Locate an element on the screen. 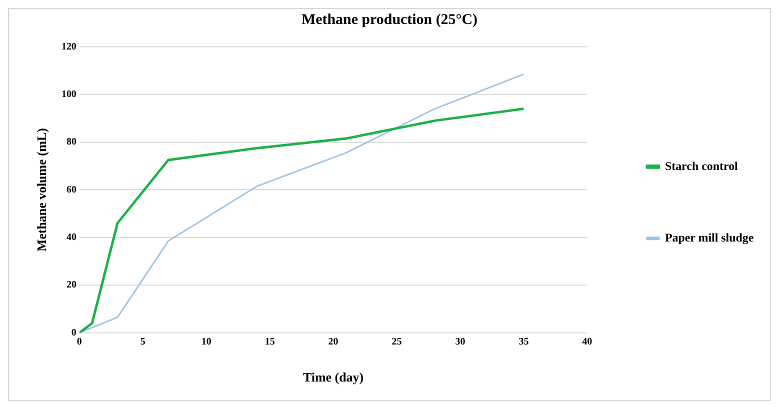  x-axis-title: Time (day) is located at coordinates (333, 377).